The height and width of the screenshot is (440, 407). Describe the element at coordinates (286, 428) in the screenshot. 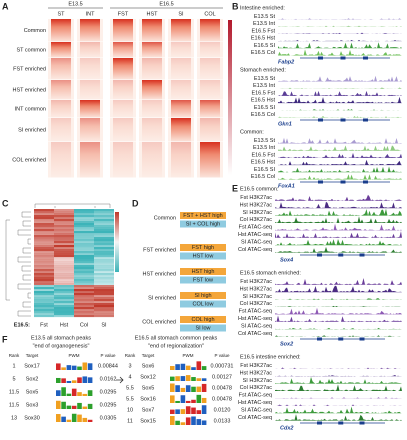

I see `gene-name: Cdx2` at that location.